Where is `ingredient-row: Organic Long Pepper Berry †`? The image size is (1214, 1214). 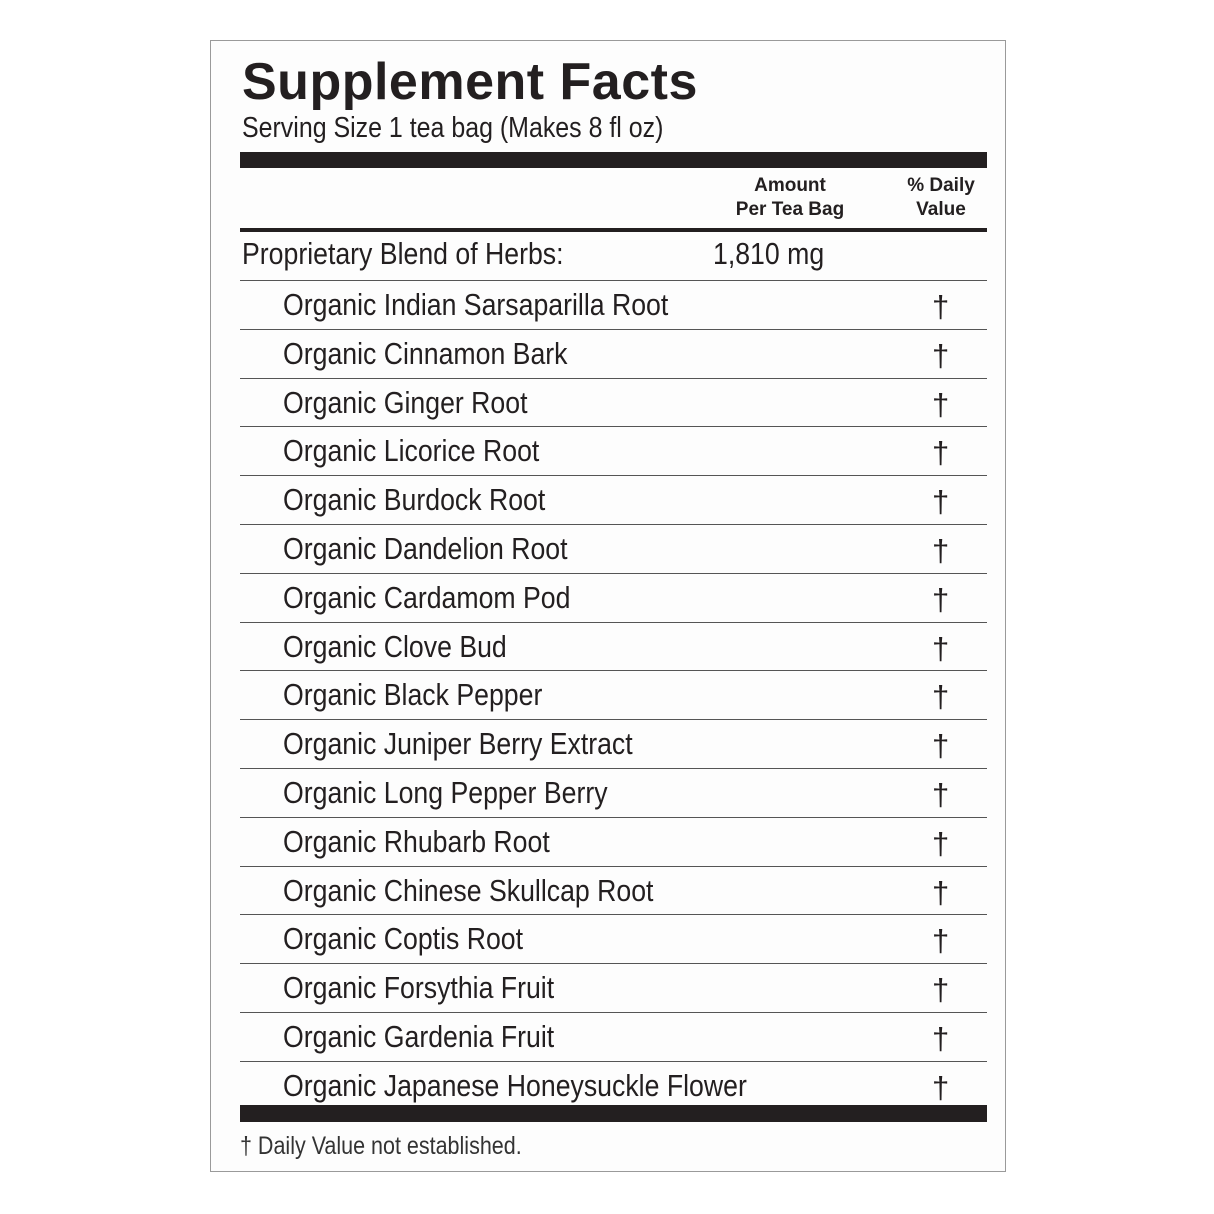 ingredient-row: Organic Long Pepper Berry † is located at coordinates (613, 793).